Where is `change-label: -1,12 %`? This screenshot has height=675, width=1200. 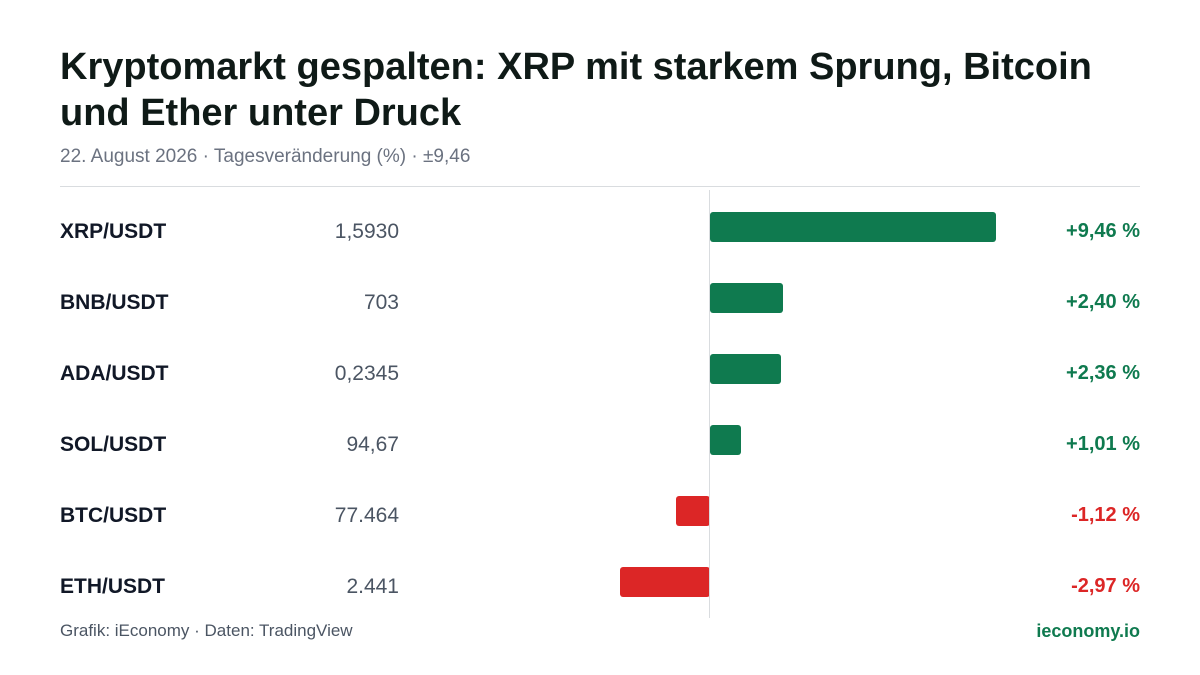 change-label: -1,12 % is located at coordinates (1105, 515).